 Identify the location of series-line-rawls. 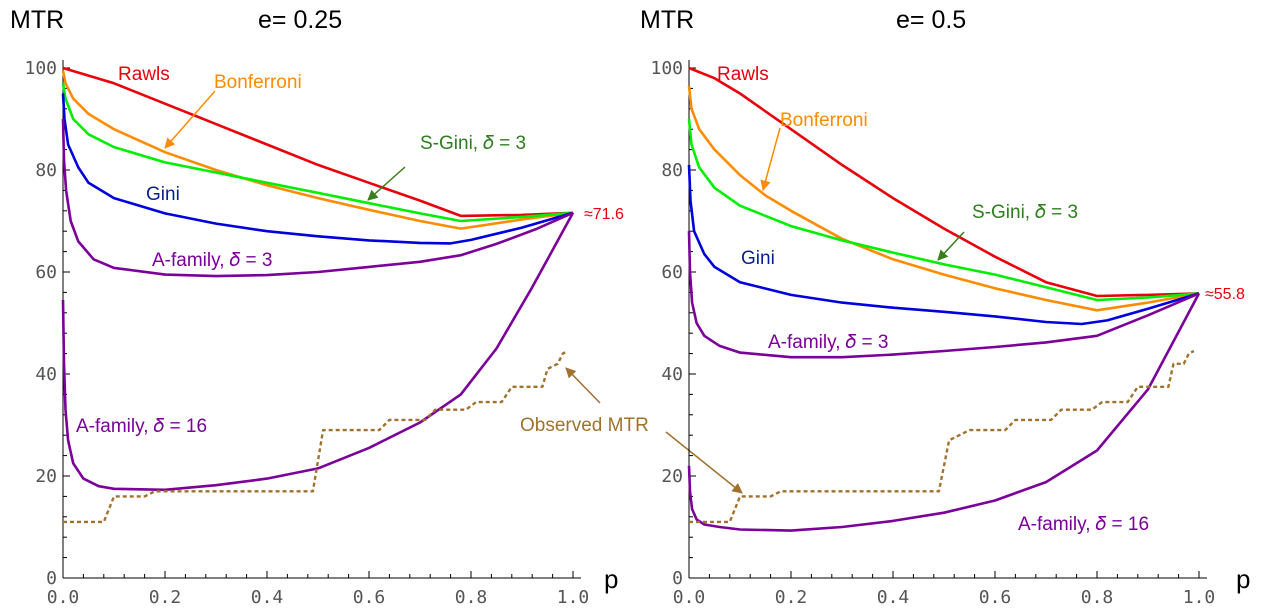
(318, 142).